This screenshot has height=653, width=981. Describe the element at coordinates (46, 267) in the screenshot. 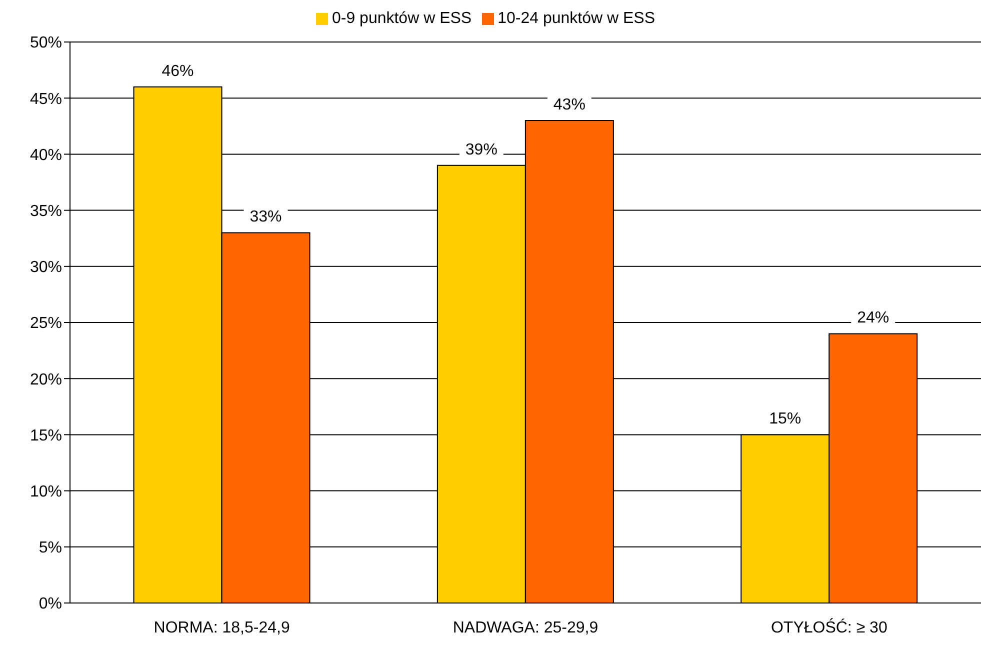

I see `y-tick-label: 30%` at that location.